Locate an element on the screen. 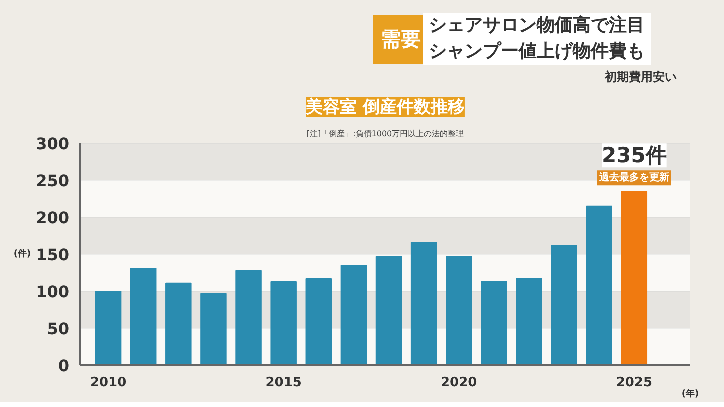 The height and width of the screenshot is (407, 724). chart-title: 美容室 倒産件数推移 is located at coordinates (385, 108).